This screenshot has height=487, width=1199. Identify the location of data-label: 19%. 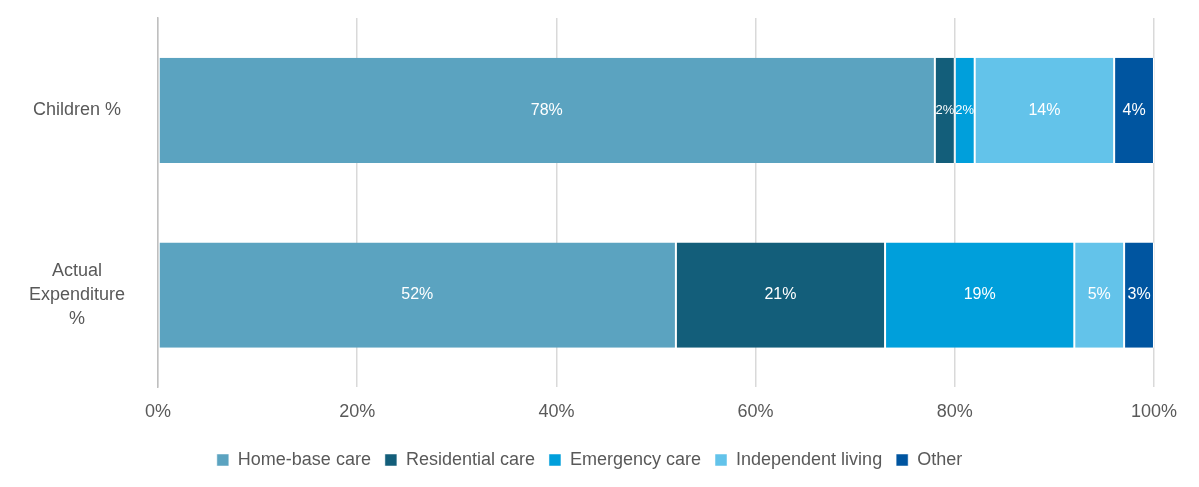
(979, 294).